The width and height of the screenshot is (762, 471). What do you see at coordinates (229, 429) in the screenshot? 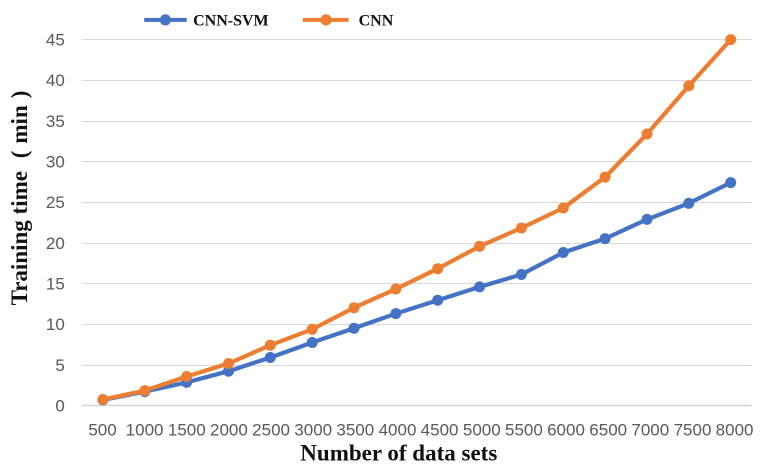
I see `svg-text: 2000` at bounding box center [229, 429].